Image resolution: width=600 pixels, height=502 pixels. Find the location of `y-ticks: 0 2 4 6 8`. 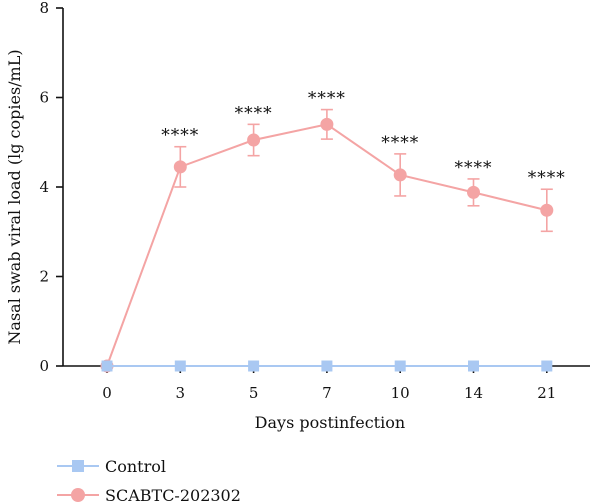

y-ticks: 0 2 4 6 8 is located at coordinates (51, 187).